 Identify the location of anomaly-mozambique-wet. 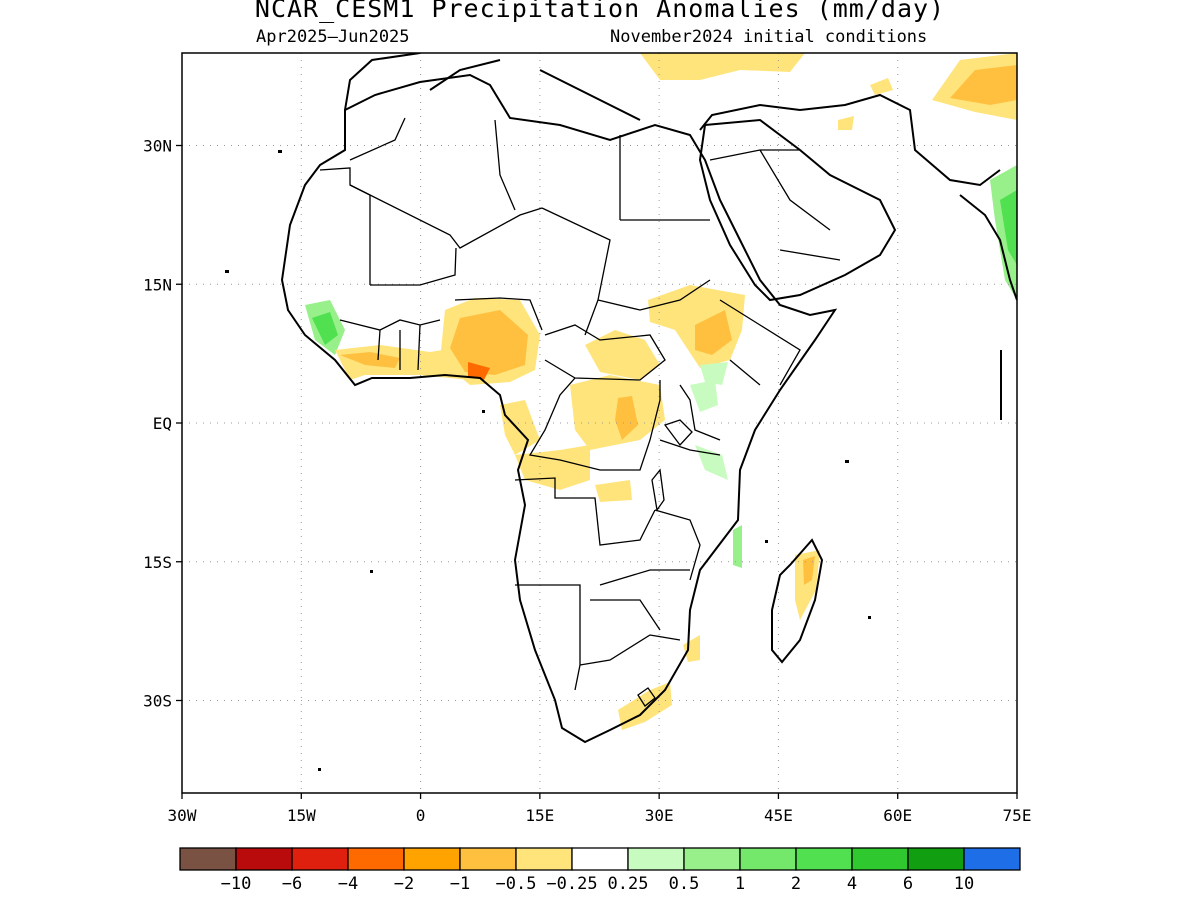
(737, 546).